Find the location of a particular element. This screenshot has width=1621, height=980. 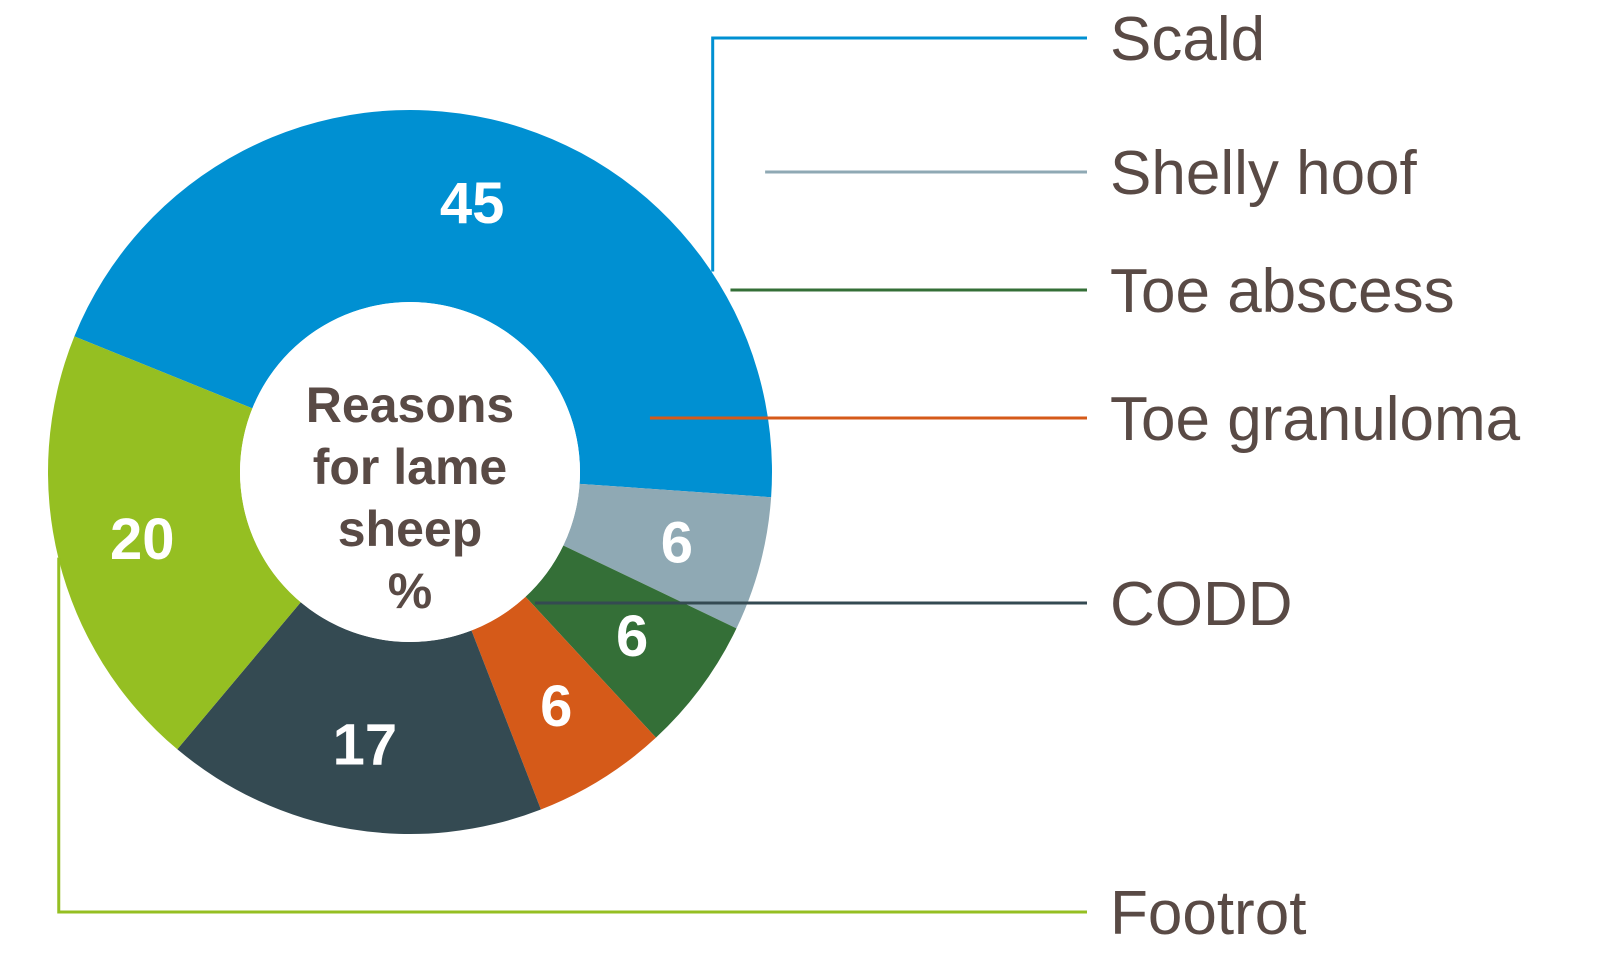

donut-hole is located at coordinates (410, 472).